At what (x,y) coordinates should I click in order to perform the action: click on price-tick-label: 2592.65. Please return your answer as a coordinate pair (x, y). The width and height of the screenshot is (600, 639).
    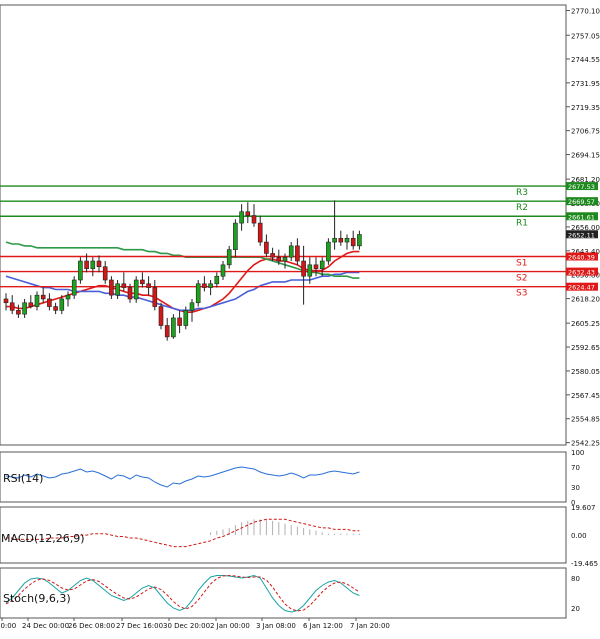
    Looking at the image, I should click on (585, 348).